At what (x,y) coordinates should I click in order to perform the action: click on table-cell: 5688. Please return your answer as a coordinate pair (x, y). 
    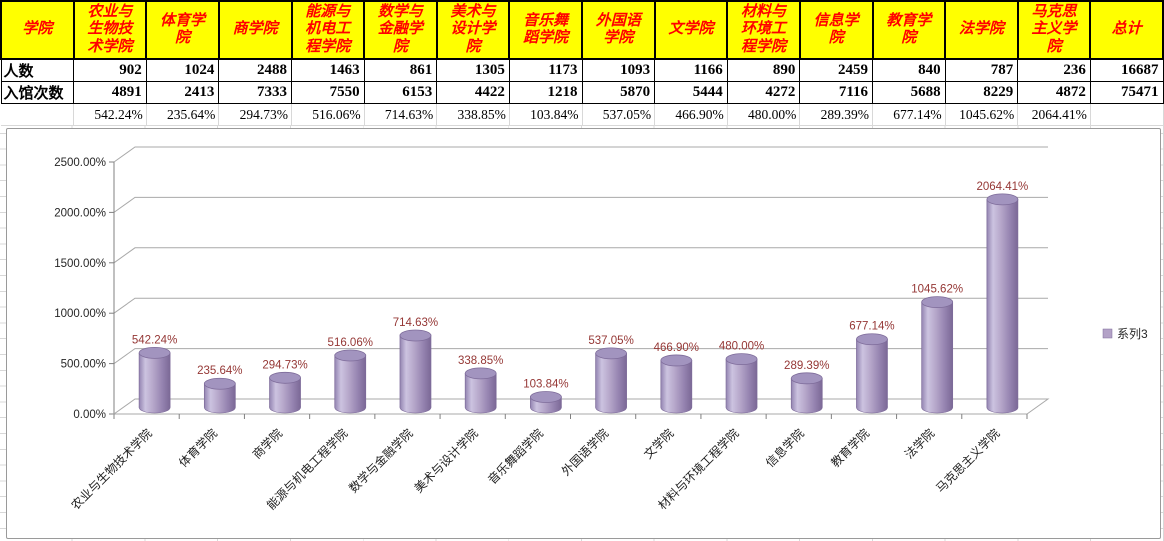
    Looking at the image, I should click on (909, 92).